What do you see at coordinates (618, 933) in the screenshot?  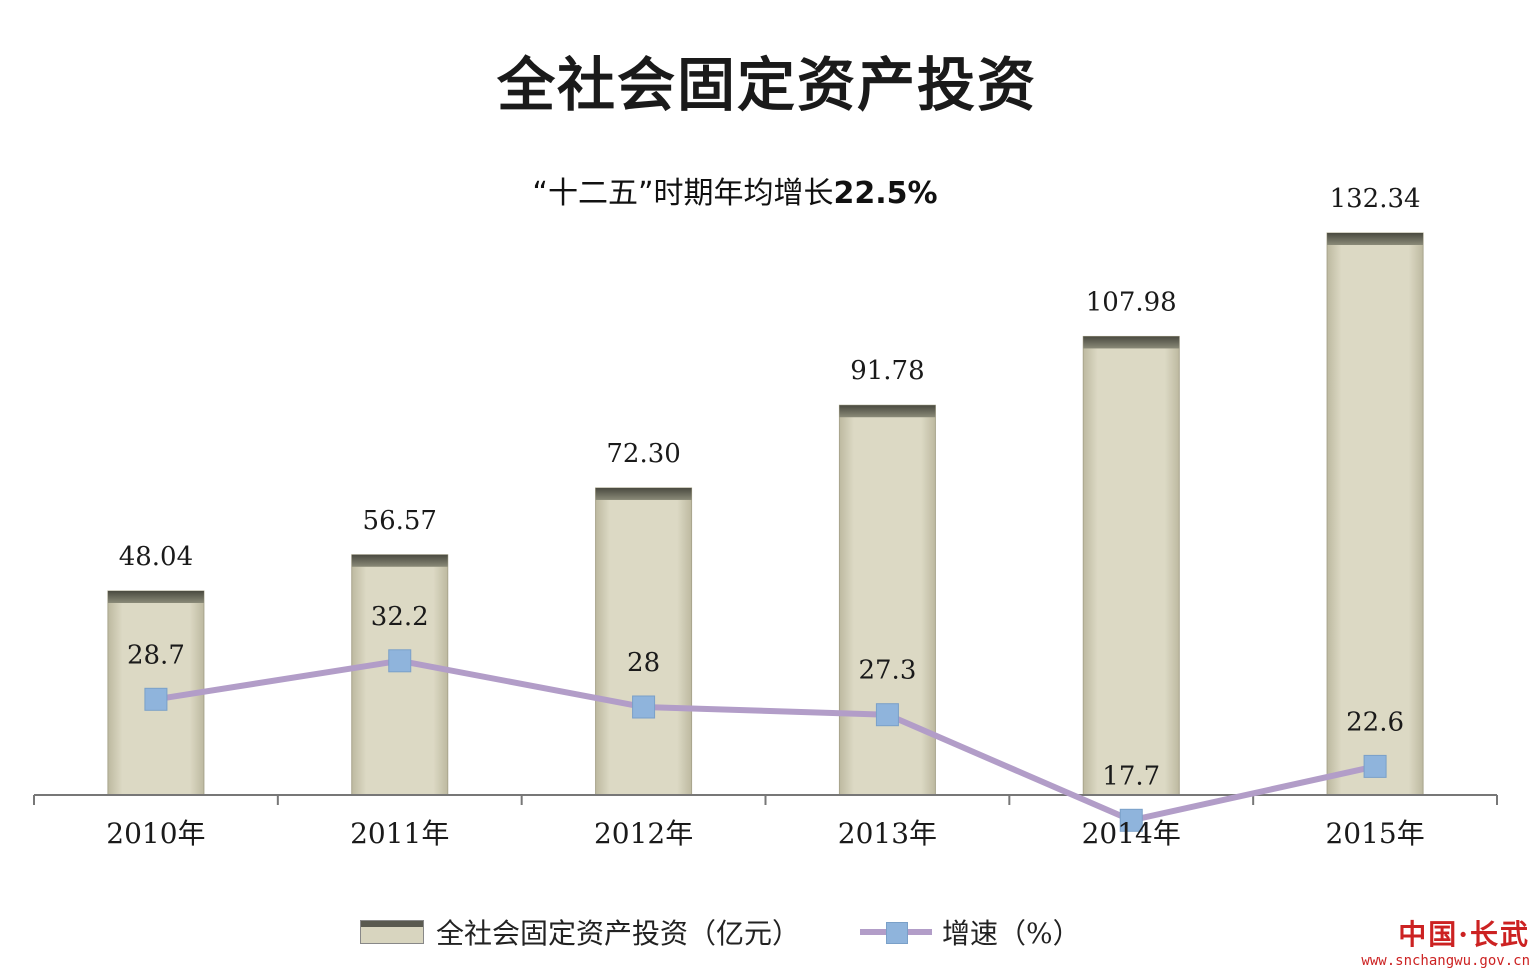 I see `legend-label-investment: 全社会固定资产投资（亿元）` at bounding box center [618, 933].